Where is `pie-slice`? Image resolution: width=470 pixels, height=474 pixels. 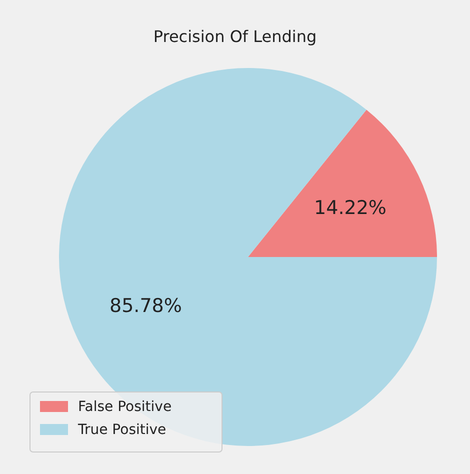
pie-slice is located at coordinates (342, 183).